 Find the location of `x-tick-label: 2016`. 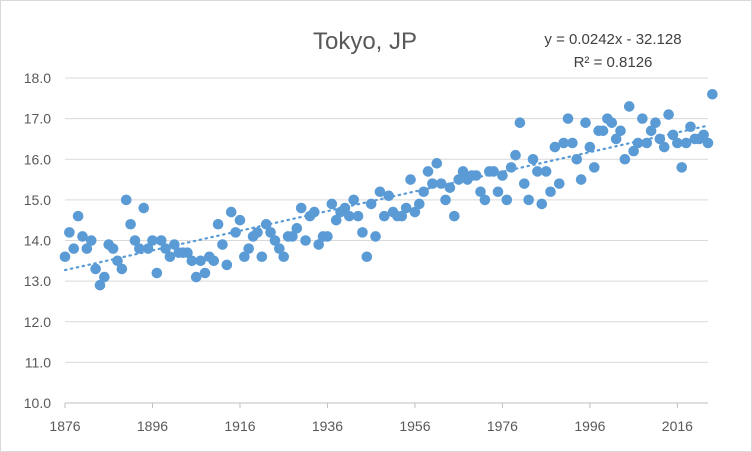

x-tick-label: 2016 is located at coordinates (677, 426).